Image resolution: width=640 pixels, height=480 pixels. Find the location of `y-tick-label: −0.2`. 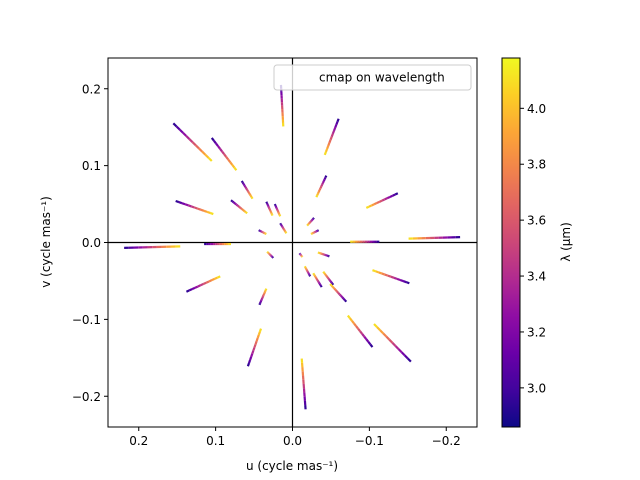

y-tick-label: −0.2 is located at coordinates (86, 397).